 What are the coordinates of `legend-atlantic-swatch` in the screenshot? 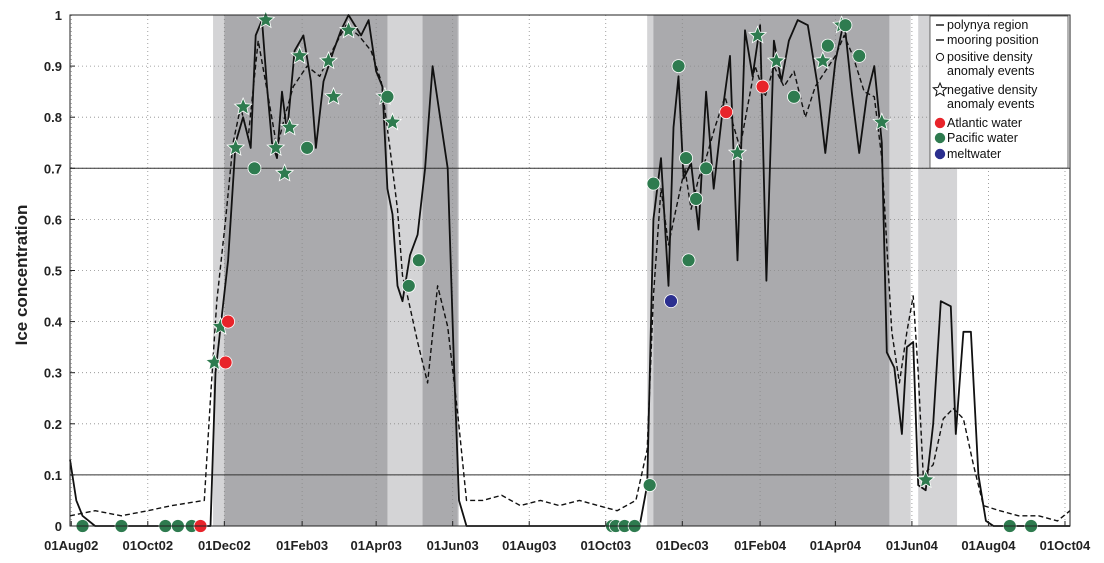 It's located at (940, 123).